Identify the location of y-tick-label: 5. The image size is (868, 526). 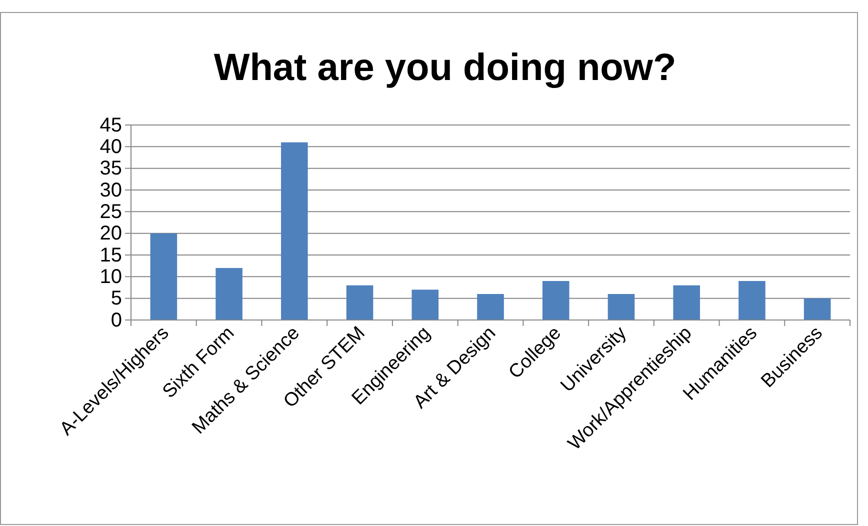
(116, 299).